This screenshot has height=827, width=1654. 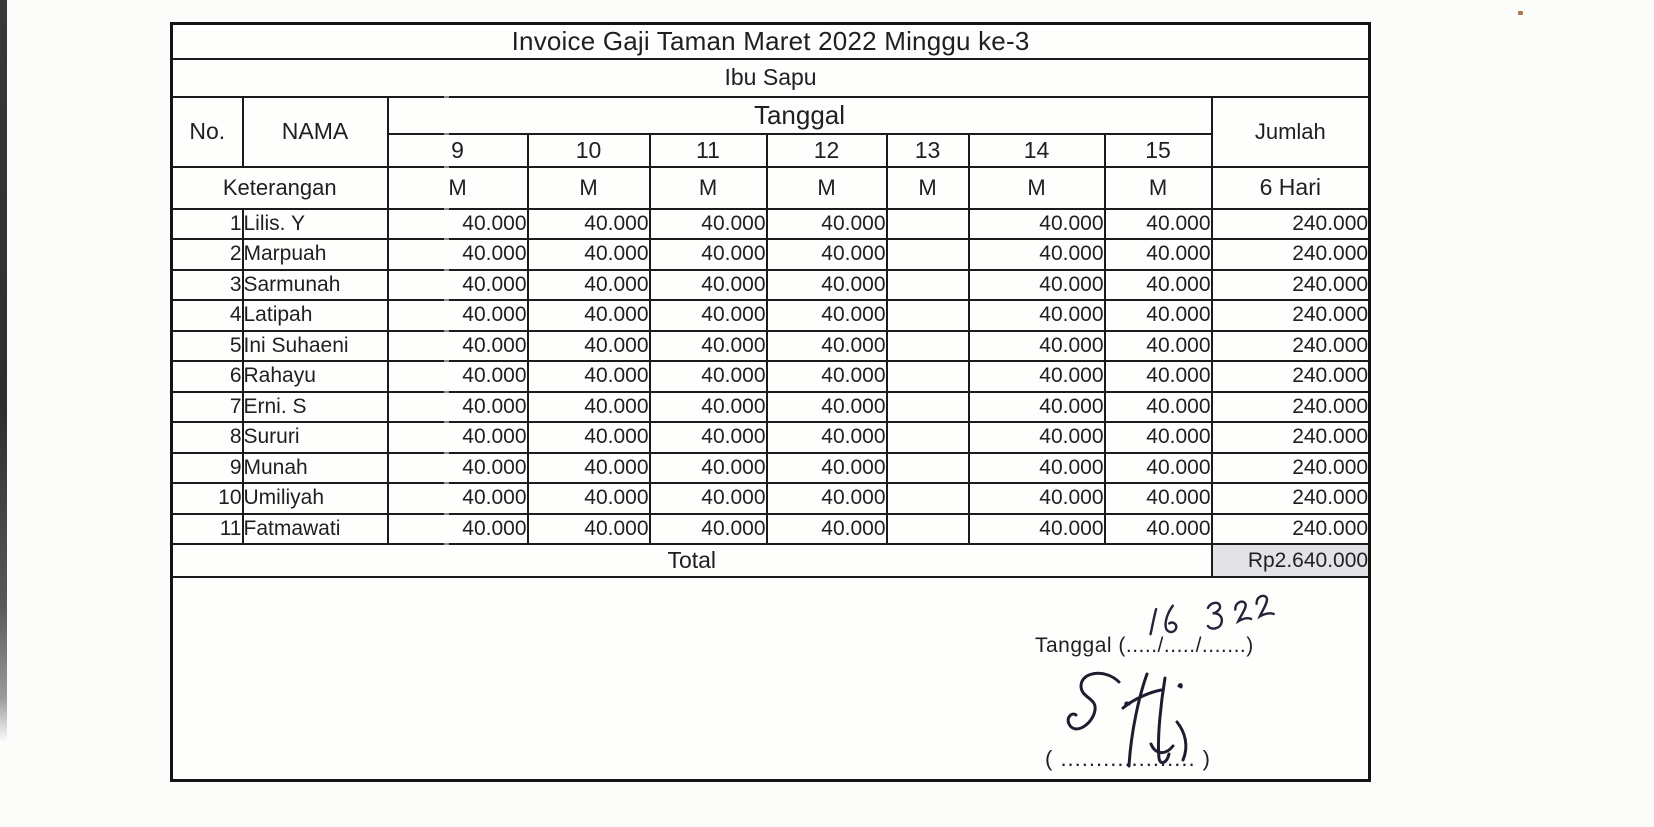 What do you see at coordinates (457, 150) in the screenshot?
I see `date-header: 9` at bounding box center [457, 150].